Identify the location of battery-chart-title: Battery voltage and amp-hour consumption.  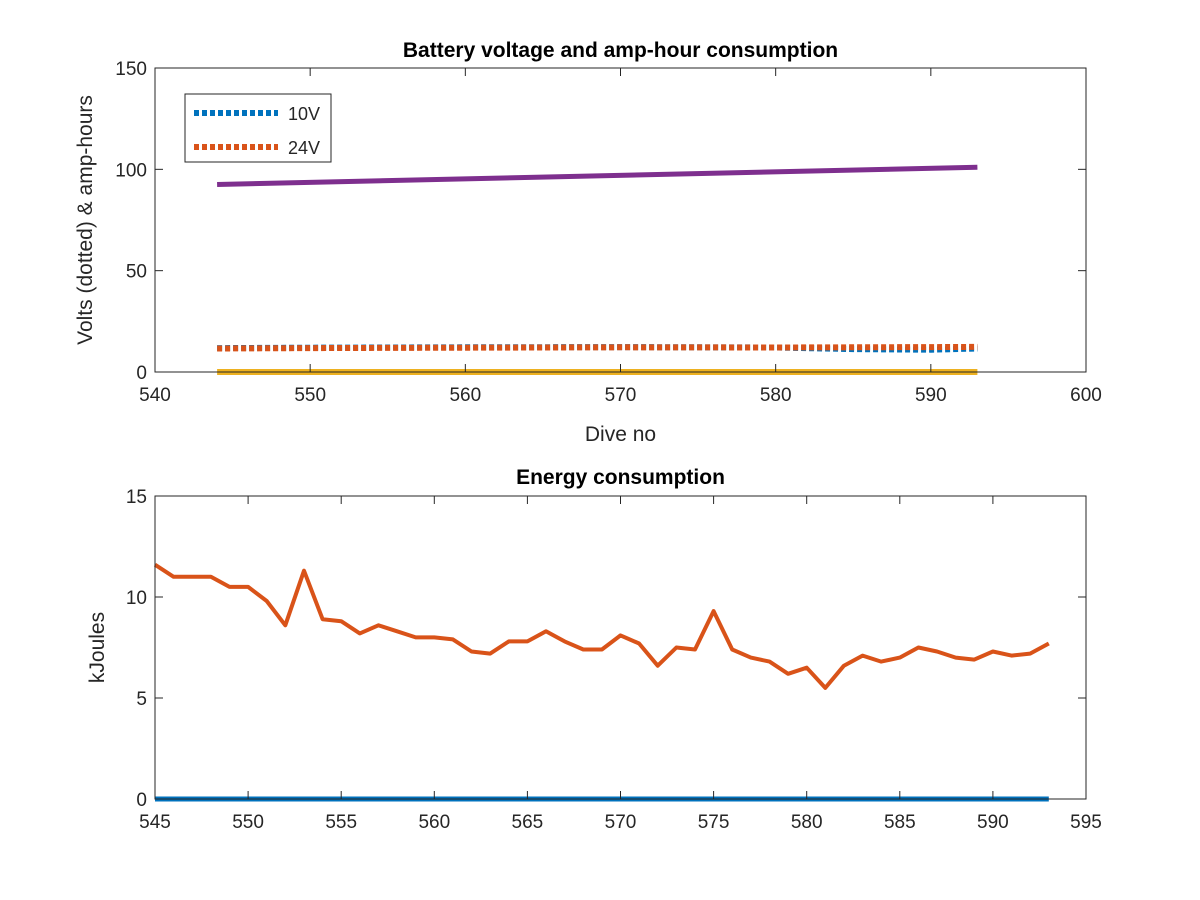
(620, 50).